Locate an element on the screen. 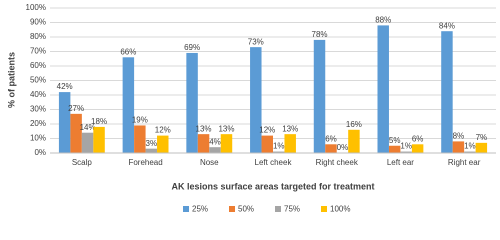 This screenshot has height=240, width=500. y-tick-label: 100% is located at coordinates (36, 7).